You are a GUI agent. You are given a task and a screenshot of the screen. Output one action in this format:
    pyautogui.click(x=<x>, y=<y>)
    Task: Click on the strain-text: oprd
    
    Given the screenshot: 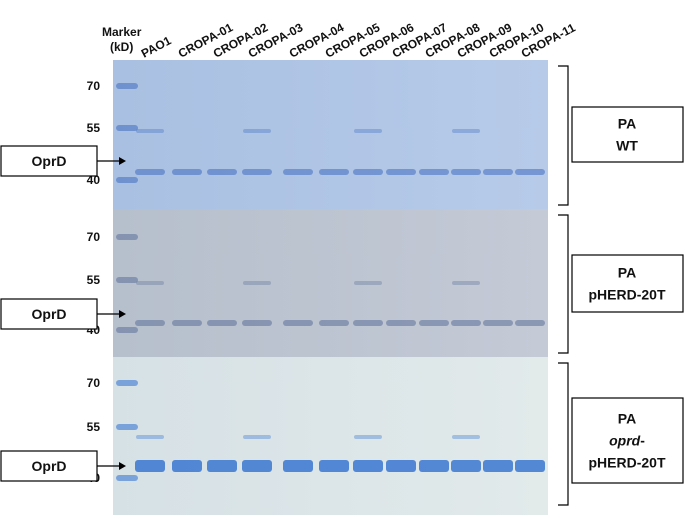 What is the action you would take?
    pyautogui.click(x=625, y=441)
    